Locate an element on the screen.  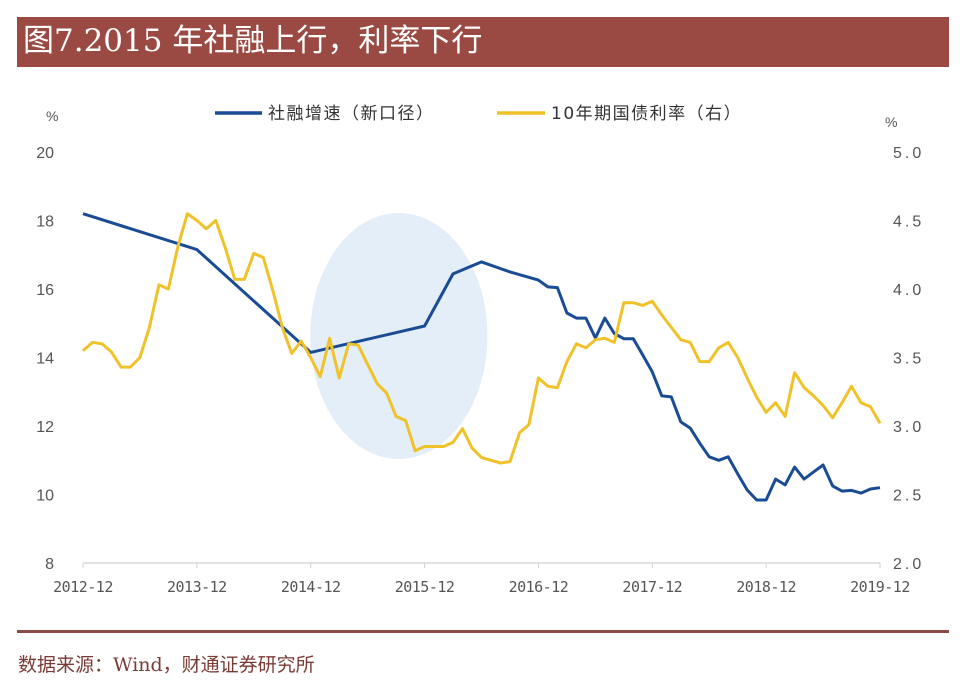
x-tick-label: 2014-12 is located at coordinates (311, 587).